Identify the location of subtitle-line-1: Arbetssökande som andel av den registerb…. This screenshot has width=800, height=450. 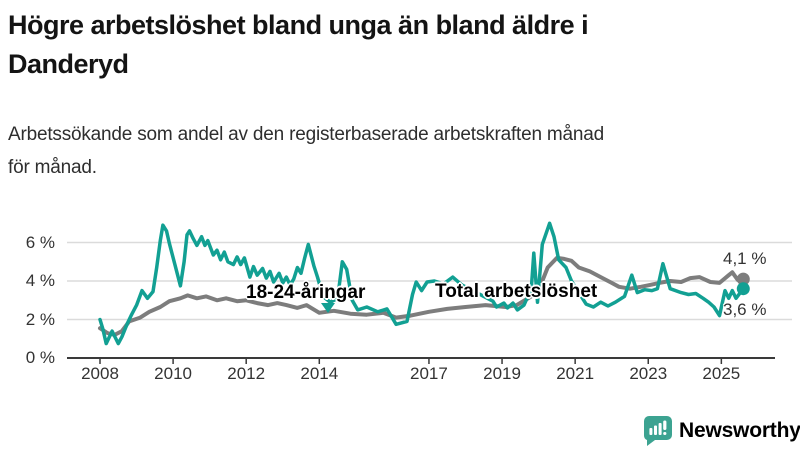
(306, 134).